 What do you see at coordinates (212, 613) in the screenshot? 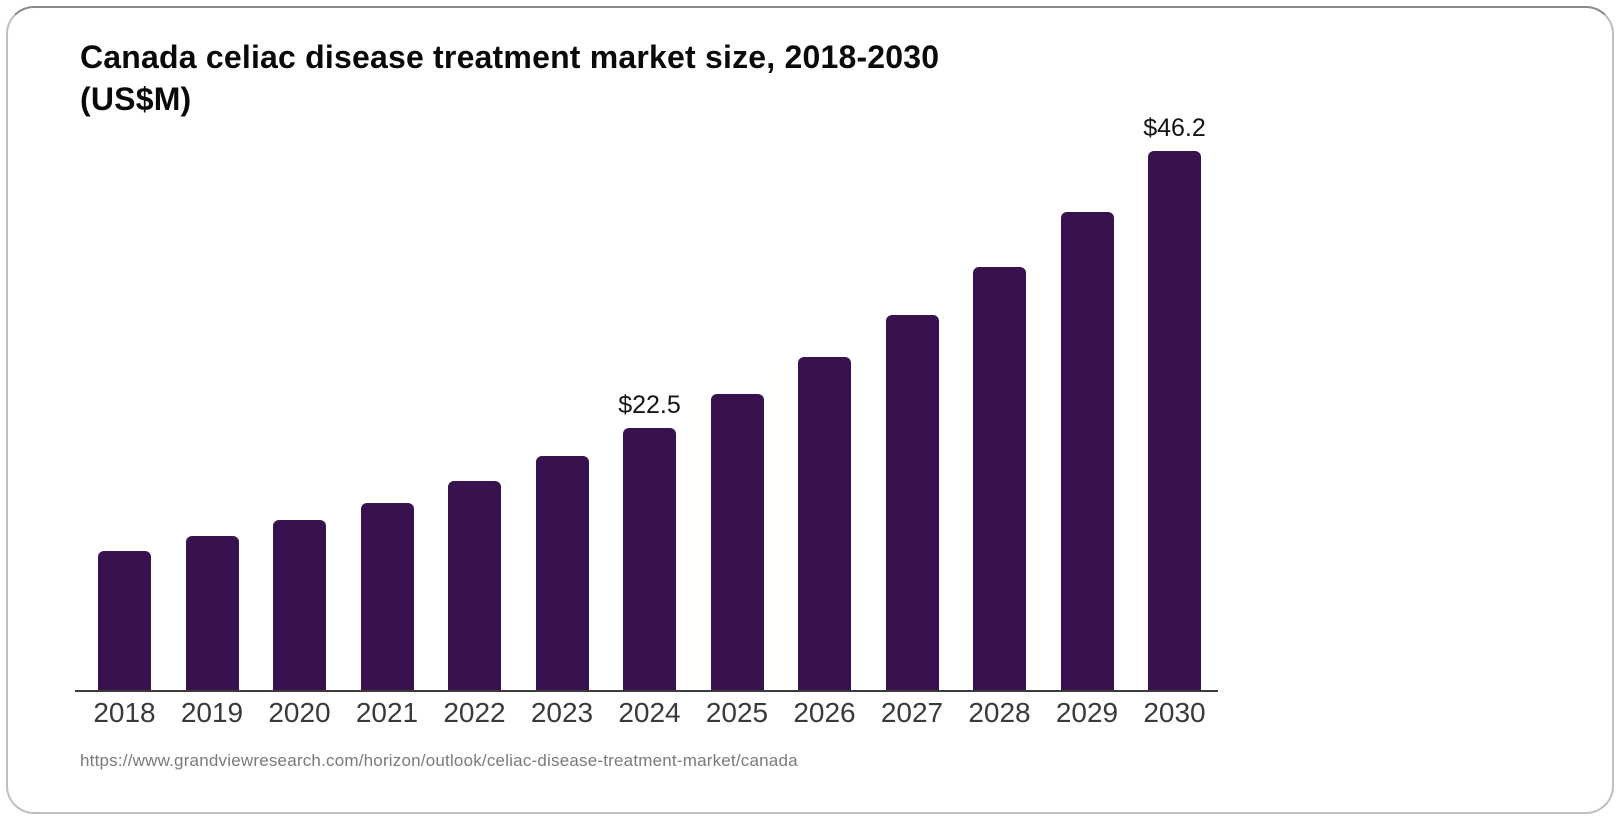
I see `bar-2019` at bounding box center [212, 613].